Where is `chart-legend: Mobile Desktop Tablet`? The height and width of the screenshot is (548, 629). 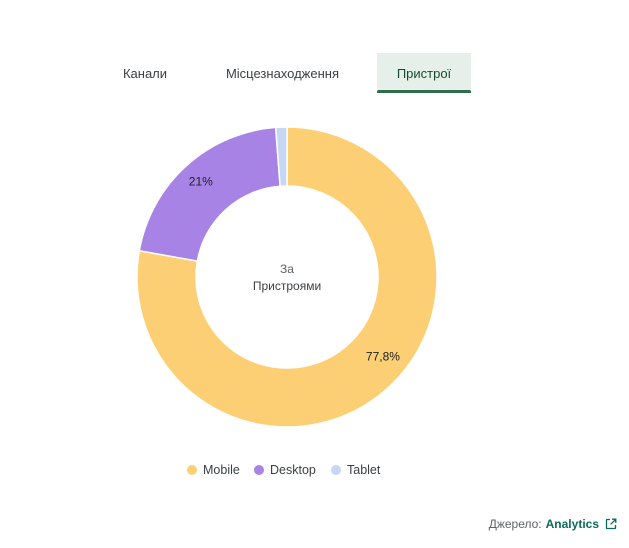
chart-legend: Mobile Desktop Tablet is located at coordinates (314, 470).